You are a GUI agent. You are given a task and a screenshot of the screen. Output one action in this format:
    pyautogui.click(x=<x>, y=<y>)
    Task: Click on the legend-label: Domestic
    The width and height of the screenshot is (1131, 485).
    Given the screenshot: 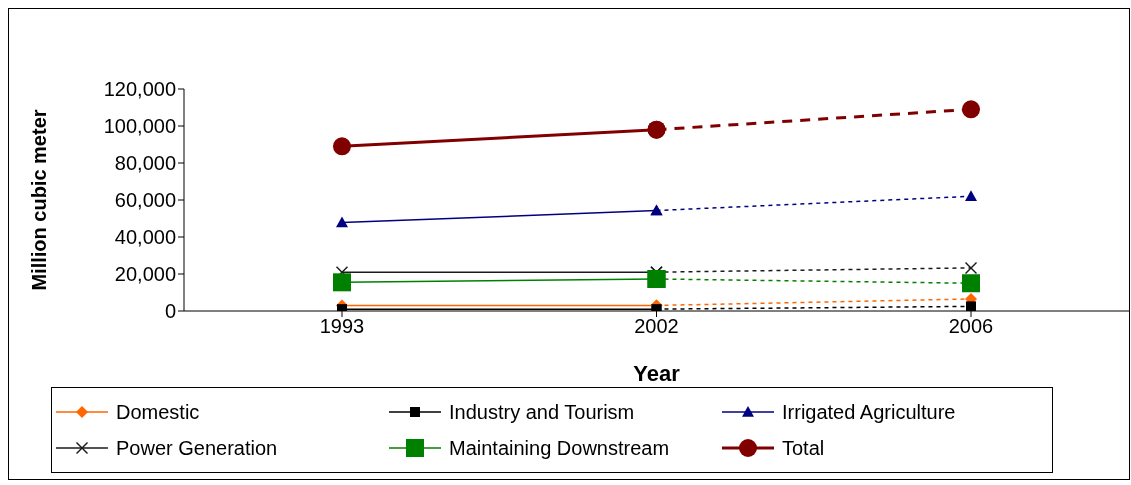 What is the action you would take?
    pyautogui.click(x=158, y=412)
    